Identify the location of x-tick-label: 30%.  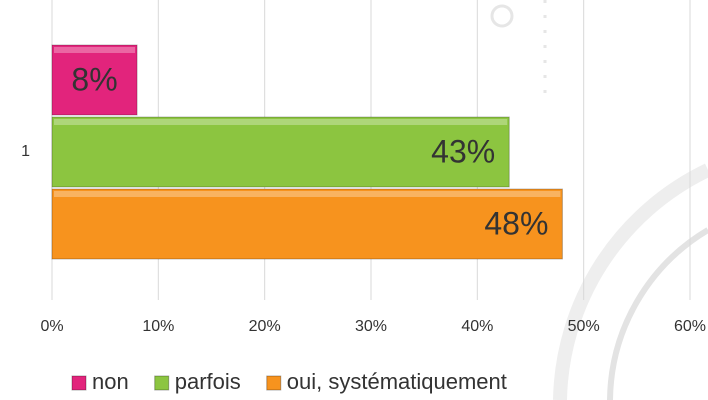
(371, 326).